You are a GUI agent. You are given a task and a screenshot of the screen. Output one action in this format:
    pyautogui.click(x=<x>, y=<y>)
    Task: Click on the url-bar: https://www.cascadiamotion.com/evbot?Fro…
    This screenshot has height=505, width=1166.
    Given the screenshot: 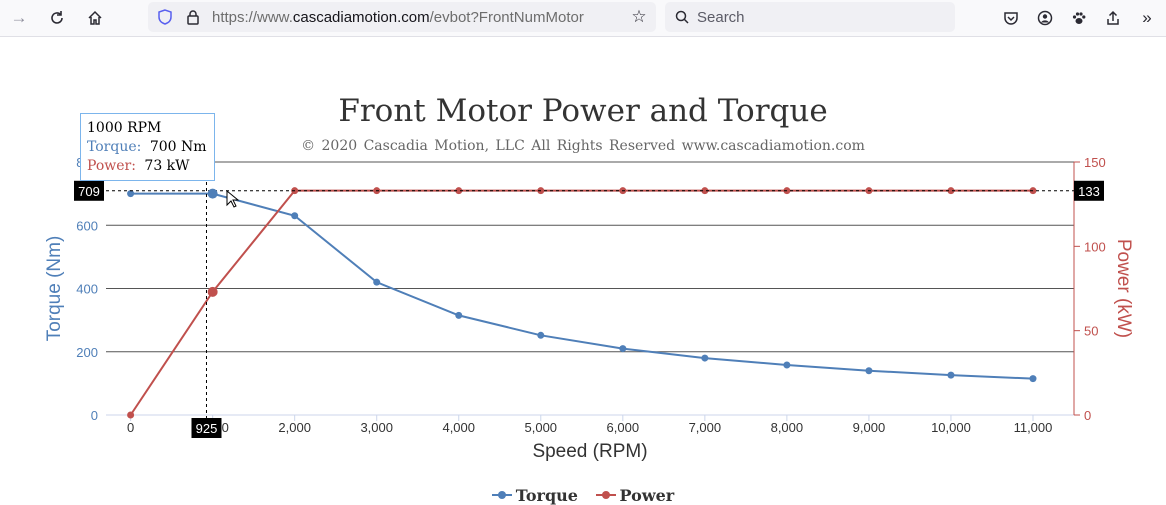 What is the action you would take?
    pyautogui.click(x=402, y=17)
    